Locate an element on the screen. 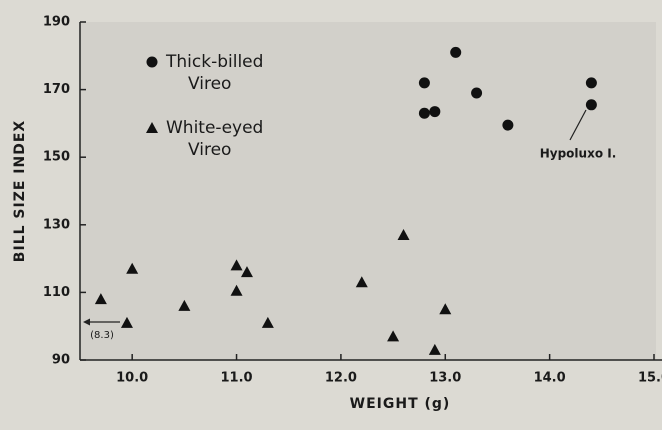  legend-line: Thick-billed is located at coordinates (214, 62).